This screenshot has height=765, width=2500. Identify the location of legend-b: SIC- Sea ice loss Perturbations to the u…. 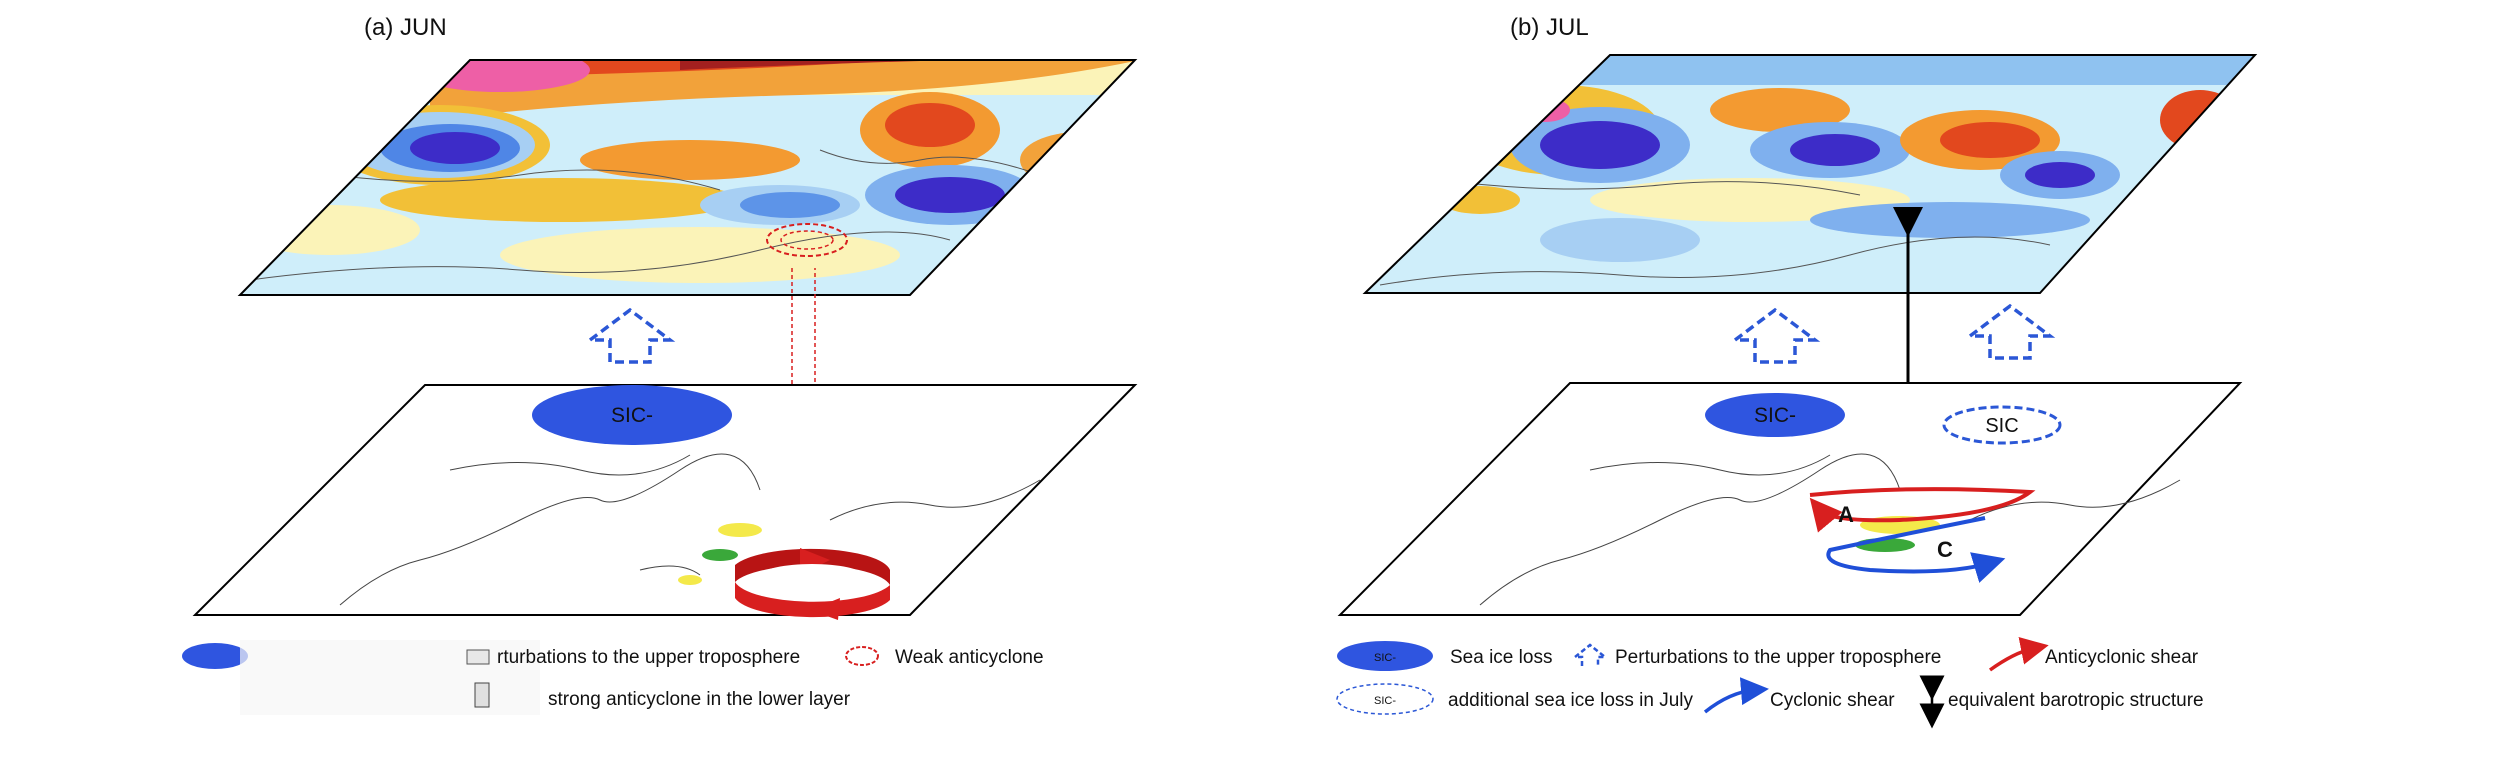
(1770, 683).